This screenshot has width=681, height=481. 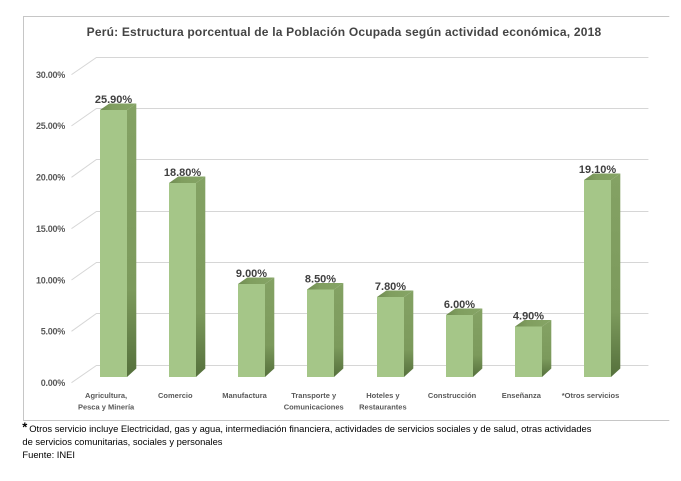 What do you see at coordinates (383, 407) in the screenshot?
I see `svg-text: Restaurantes` at bounding box center [383, 407].